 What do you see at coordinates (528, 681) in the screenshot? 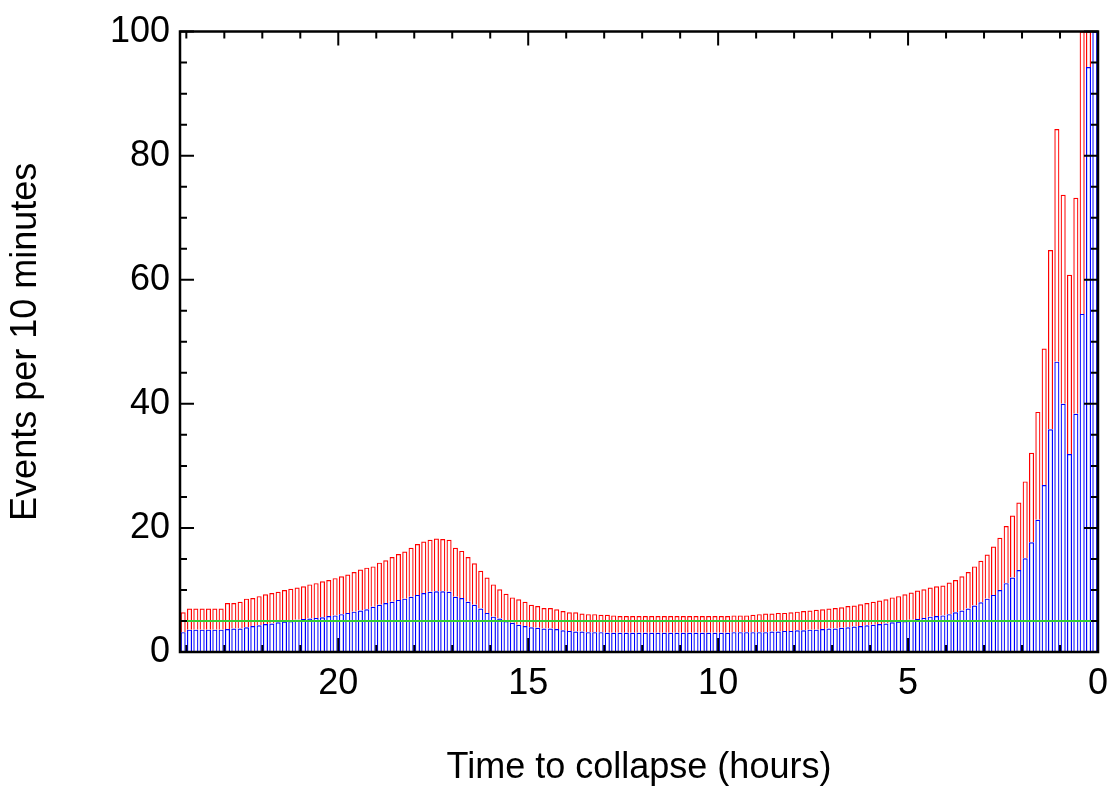
I see `x-tick-label: 15` at bounding box center [528, 681].